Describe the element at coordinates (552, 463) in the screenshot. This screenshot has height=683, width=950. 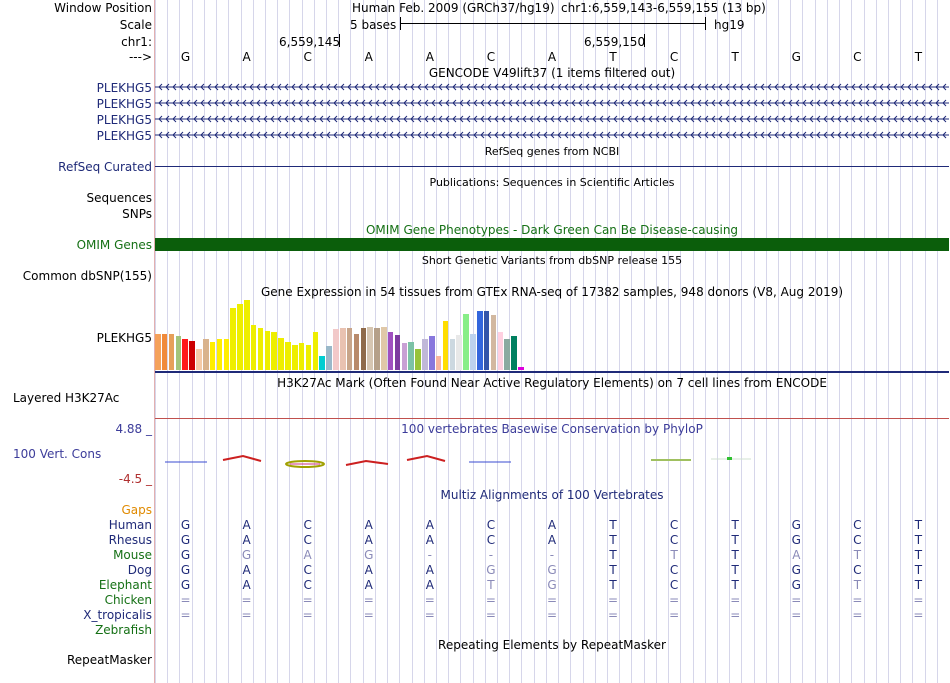
I see `phylop-plot` at that location.